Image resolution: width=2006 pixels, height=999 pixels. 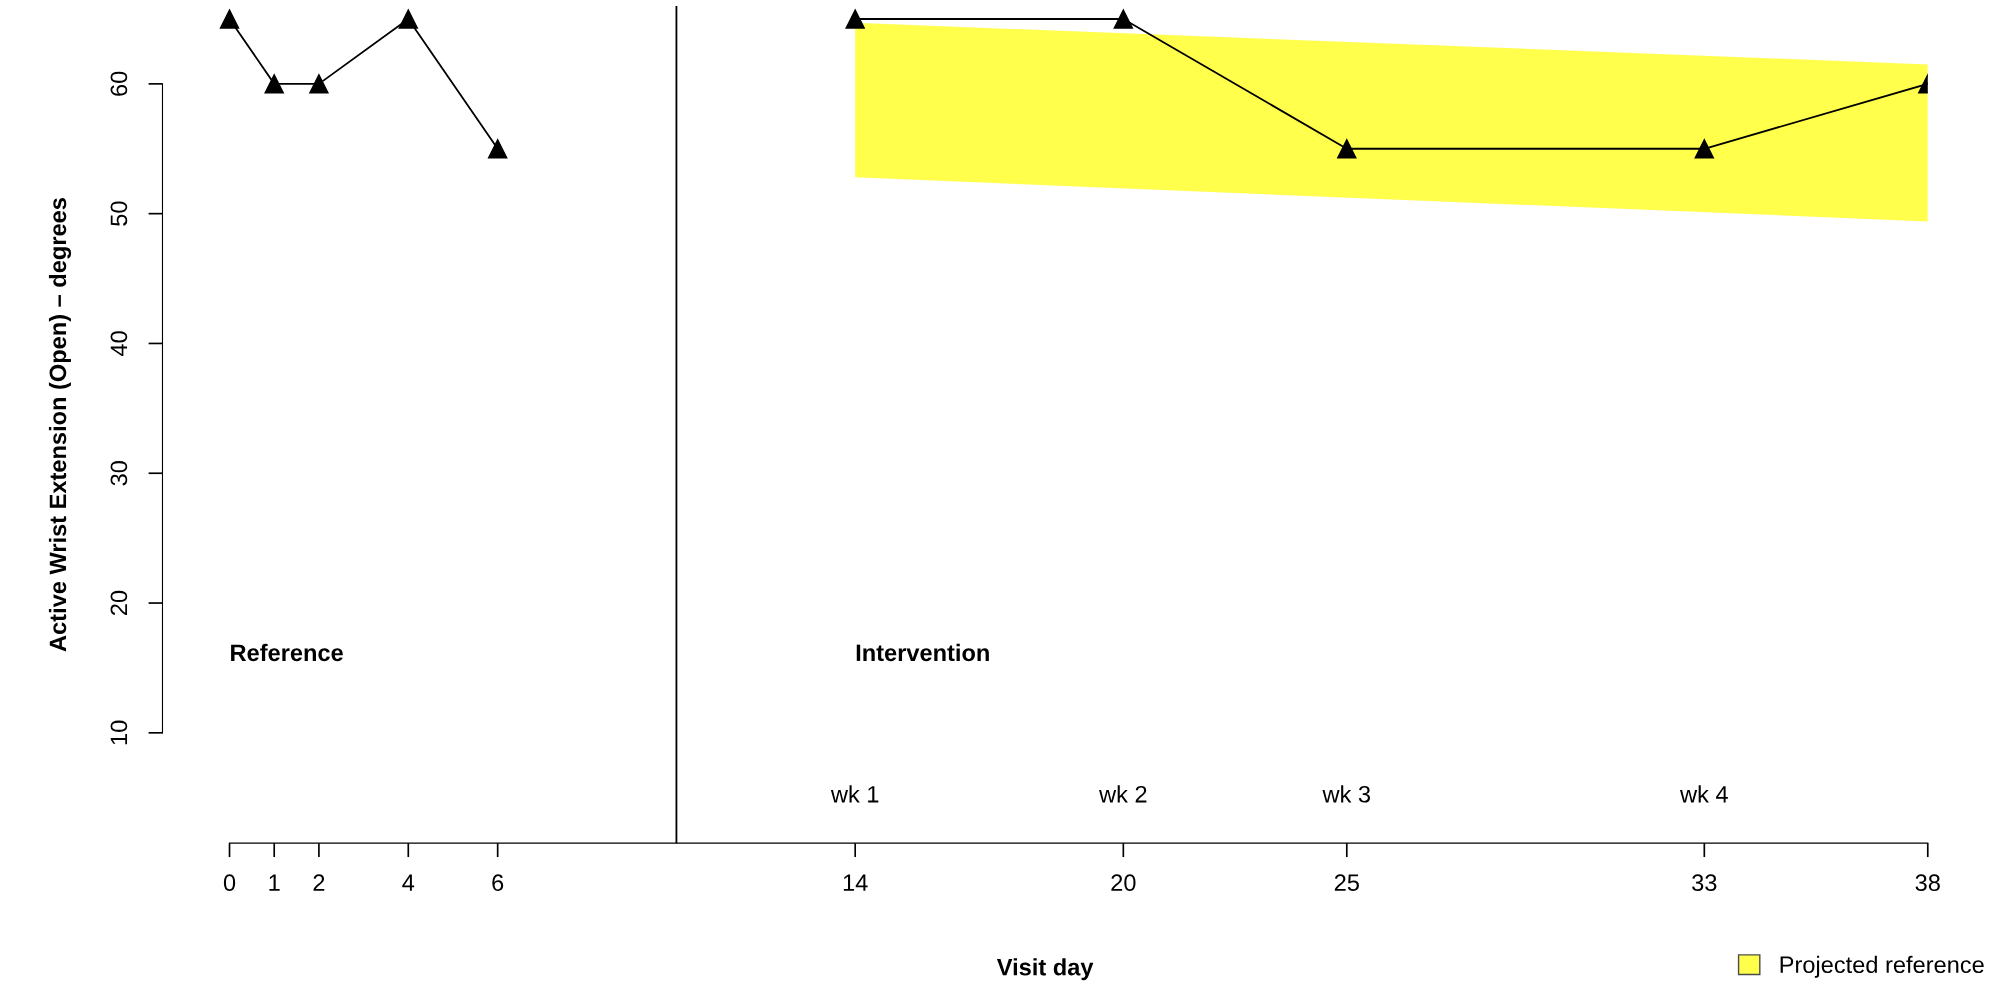 I want to click on x-tick-label: 2, so click(x=319, y=882).